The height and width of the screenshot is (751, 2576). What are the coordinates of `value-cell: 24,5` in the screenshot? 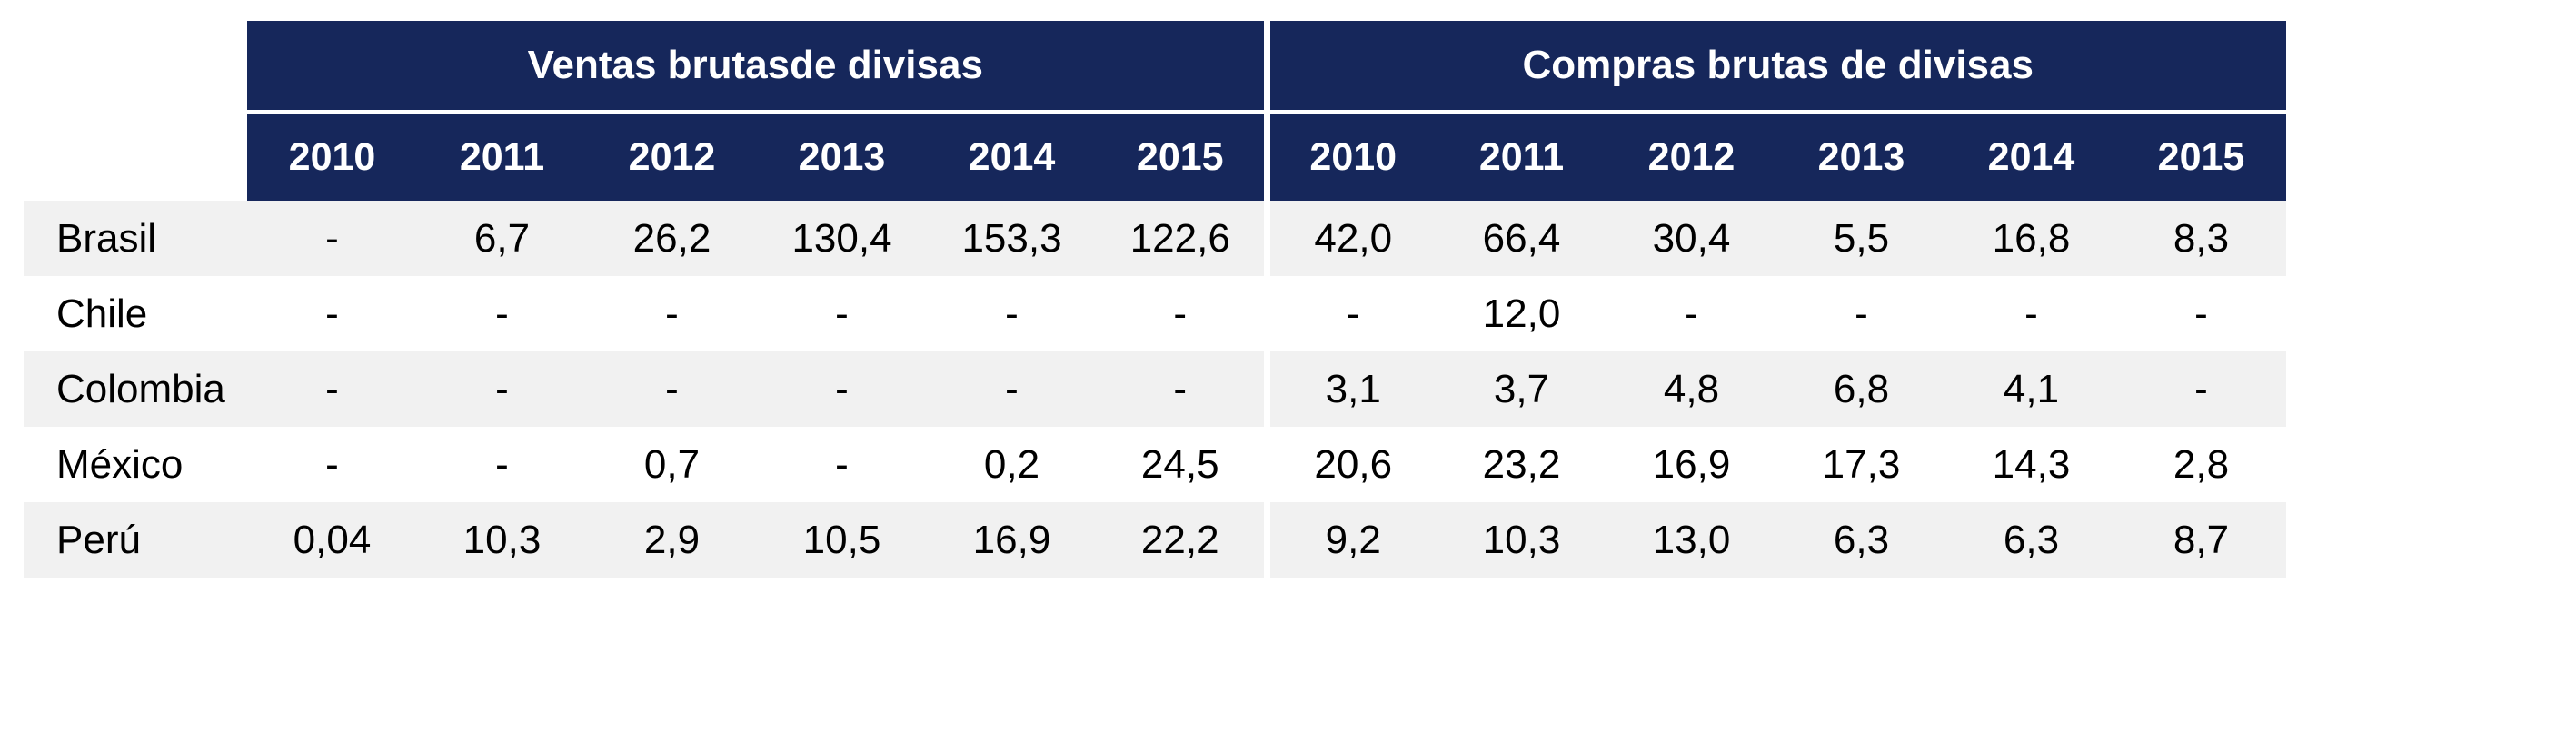 It's located at (1179, 464).